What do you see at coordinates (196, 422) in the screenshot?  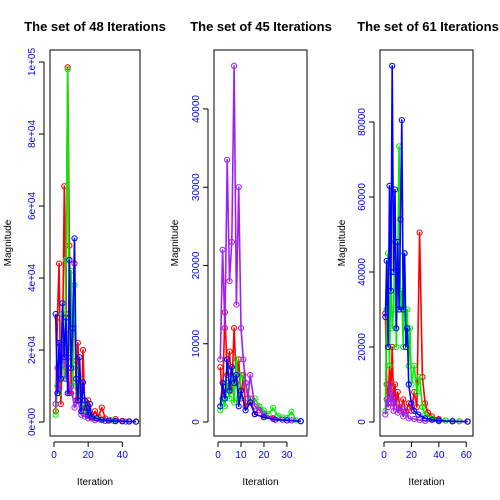 I see `y-tick-label: 0` at bounding box center [196, 422].